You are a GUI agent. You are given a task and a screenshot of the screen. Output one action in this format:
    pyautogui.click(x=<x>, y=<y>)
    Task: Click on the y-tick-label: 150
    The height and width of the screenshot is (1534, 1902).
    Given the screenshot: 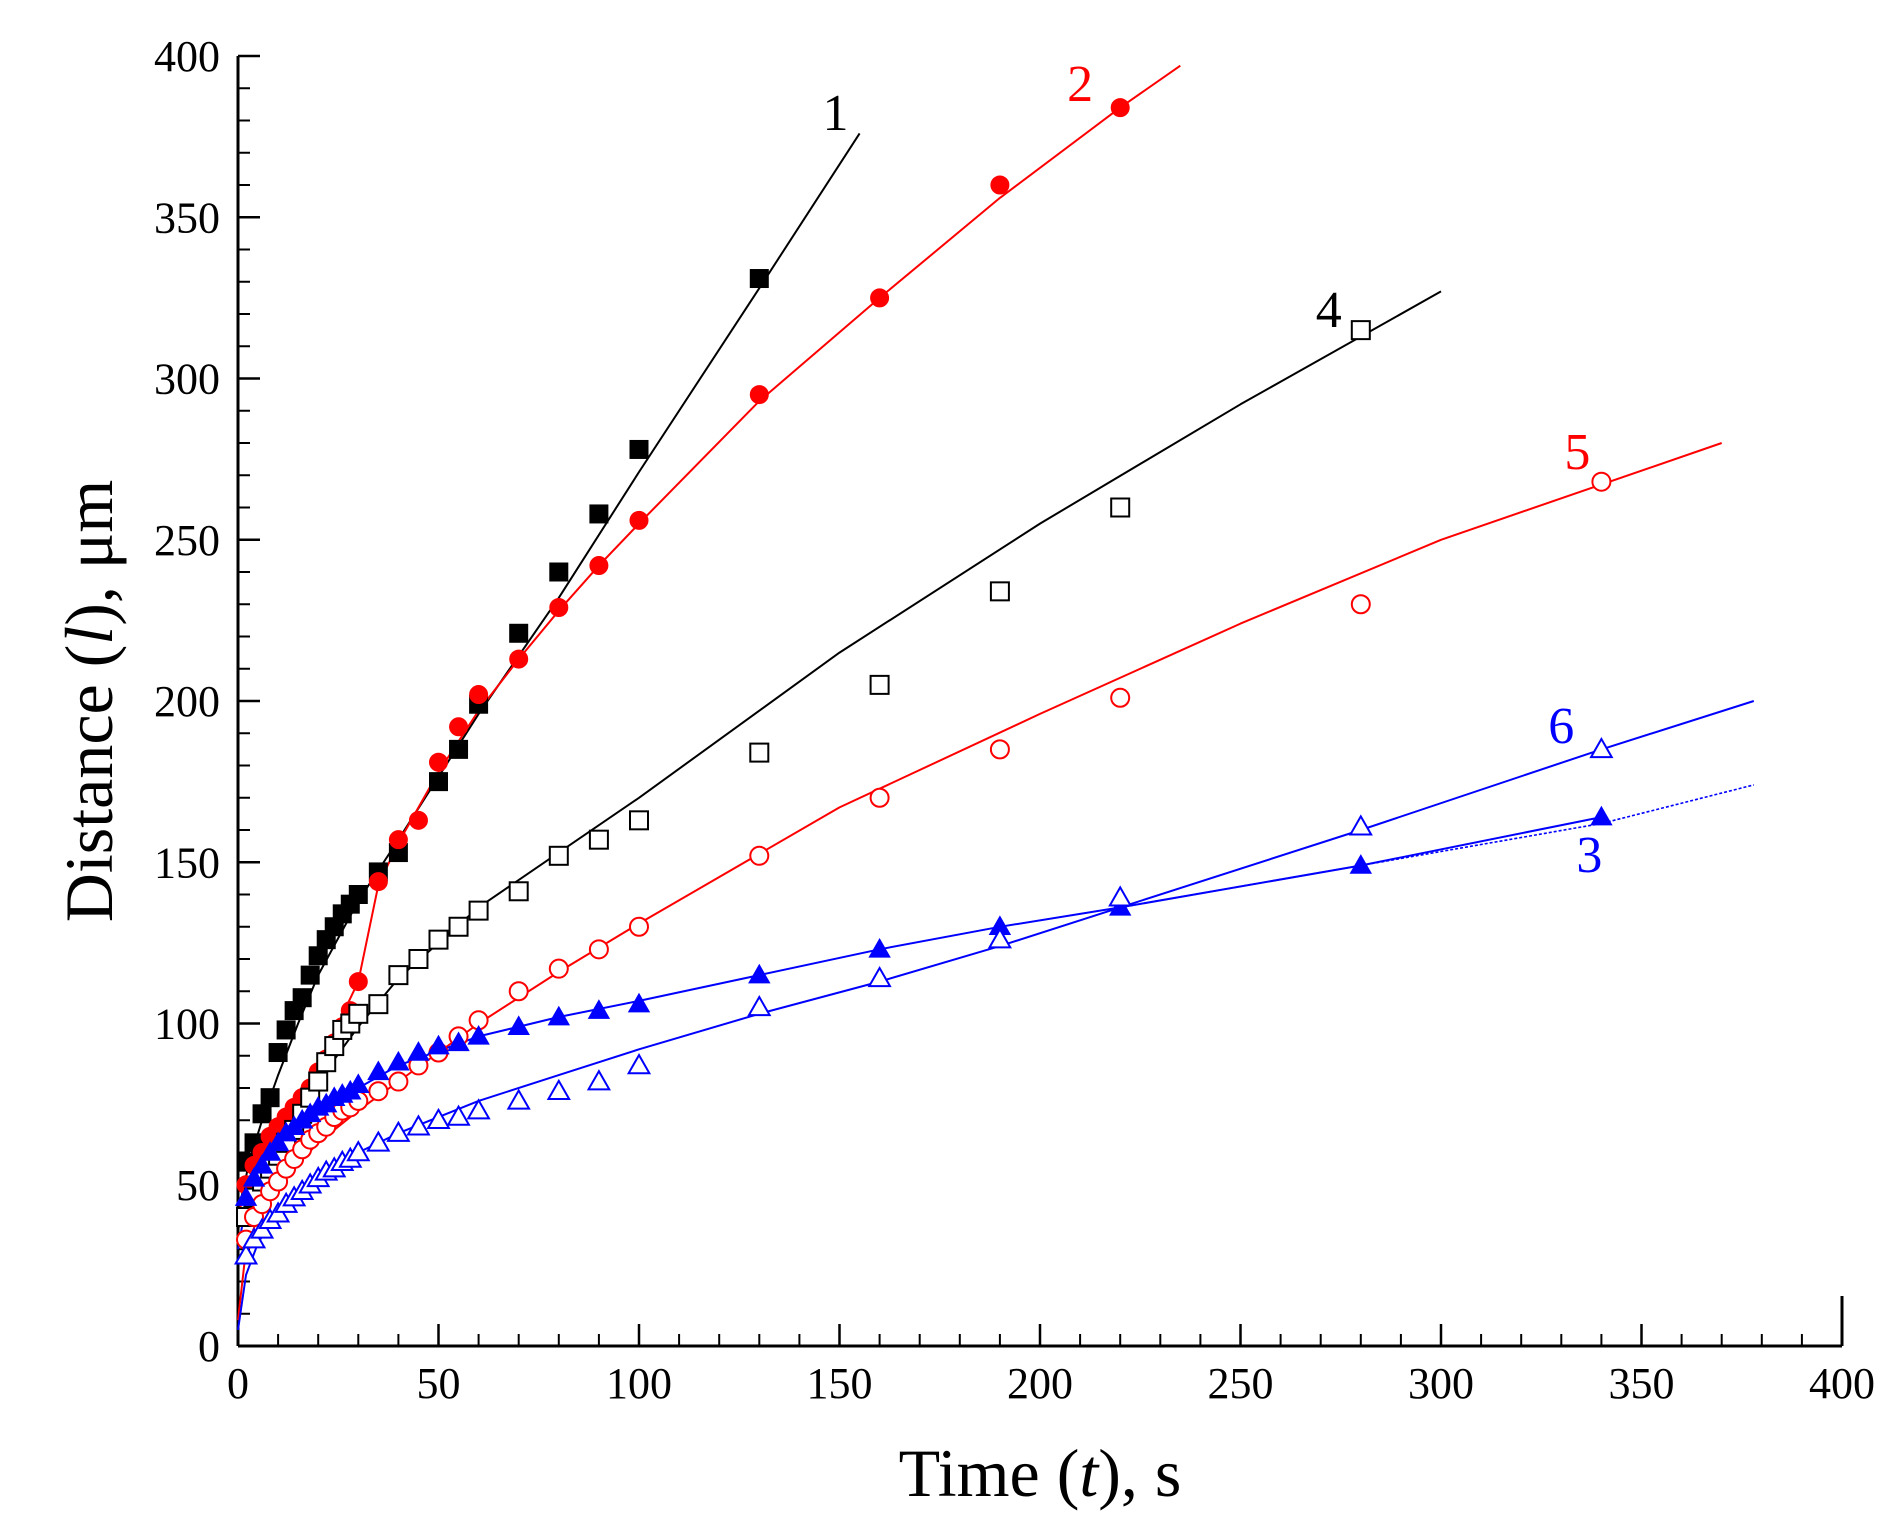 What is the action you would take?
    pyautogui.click(x=187, y=862)
    